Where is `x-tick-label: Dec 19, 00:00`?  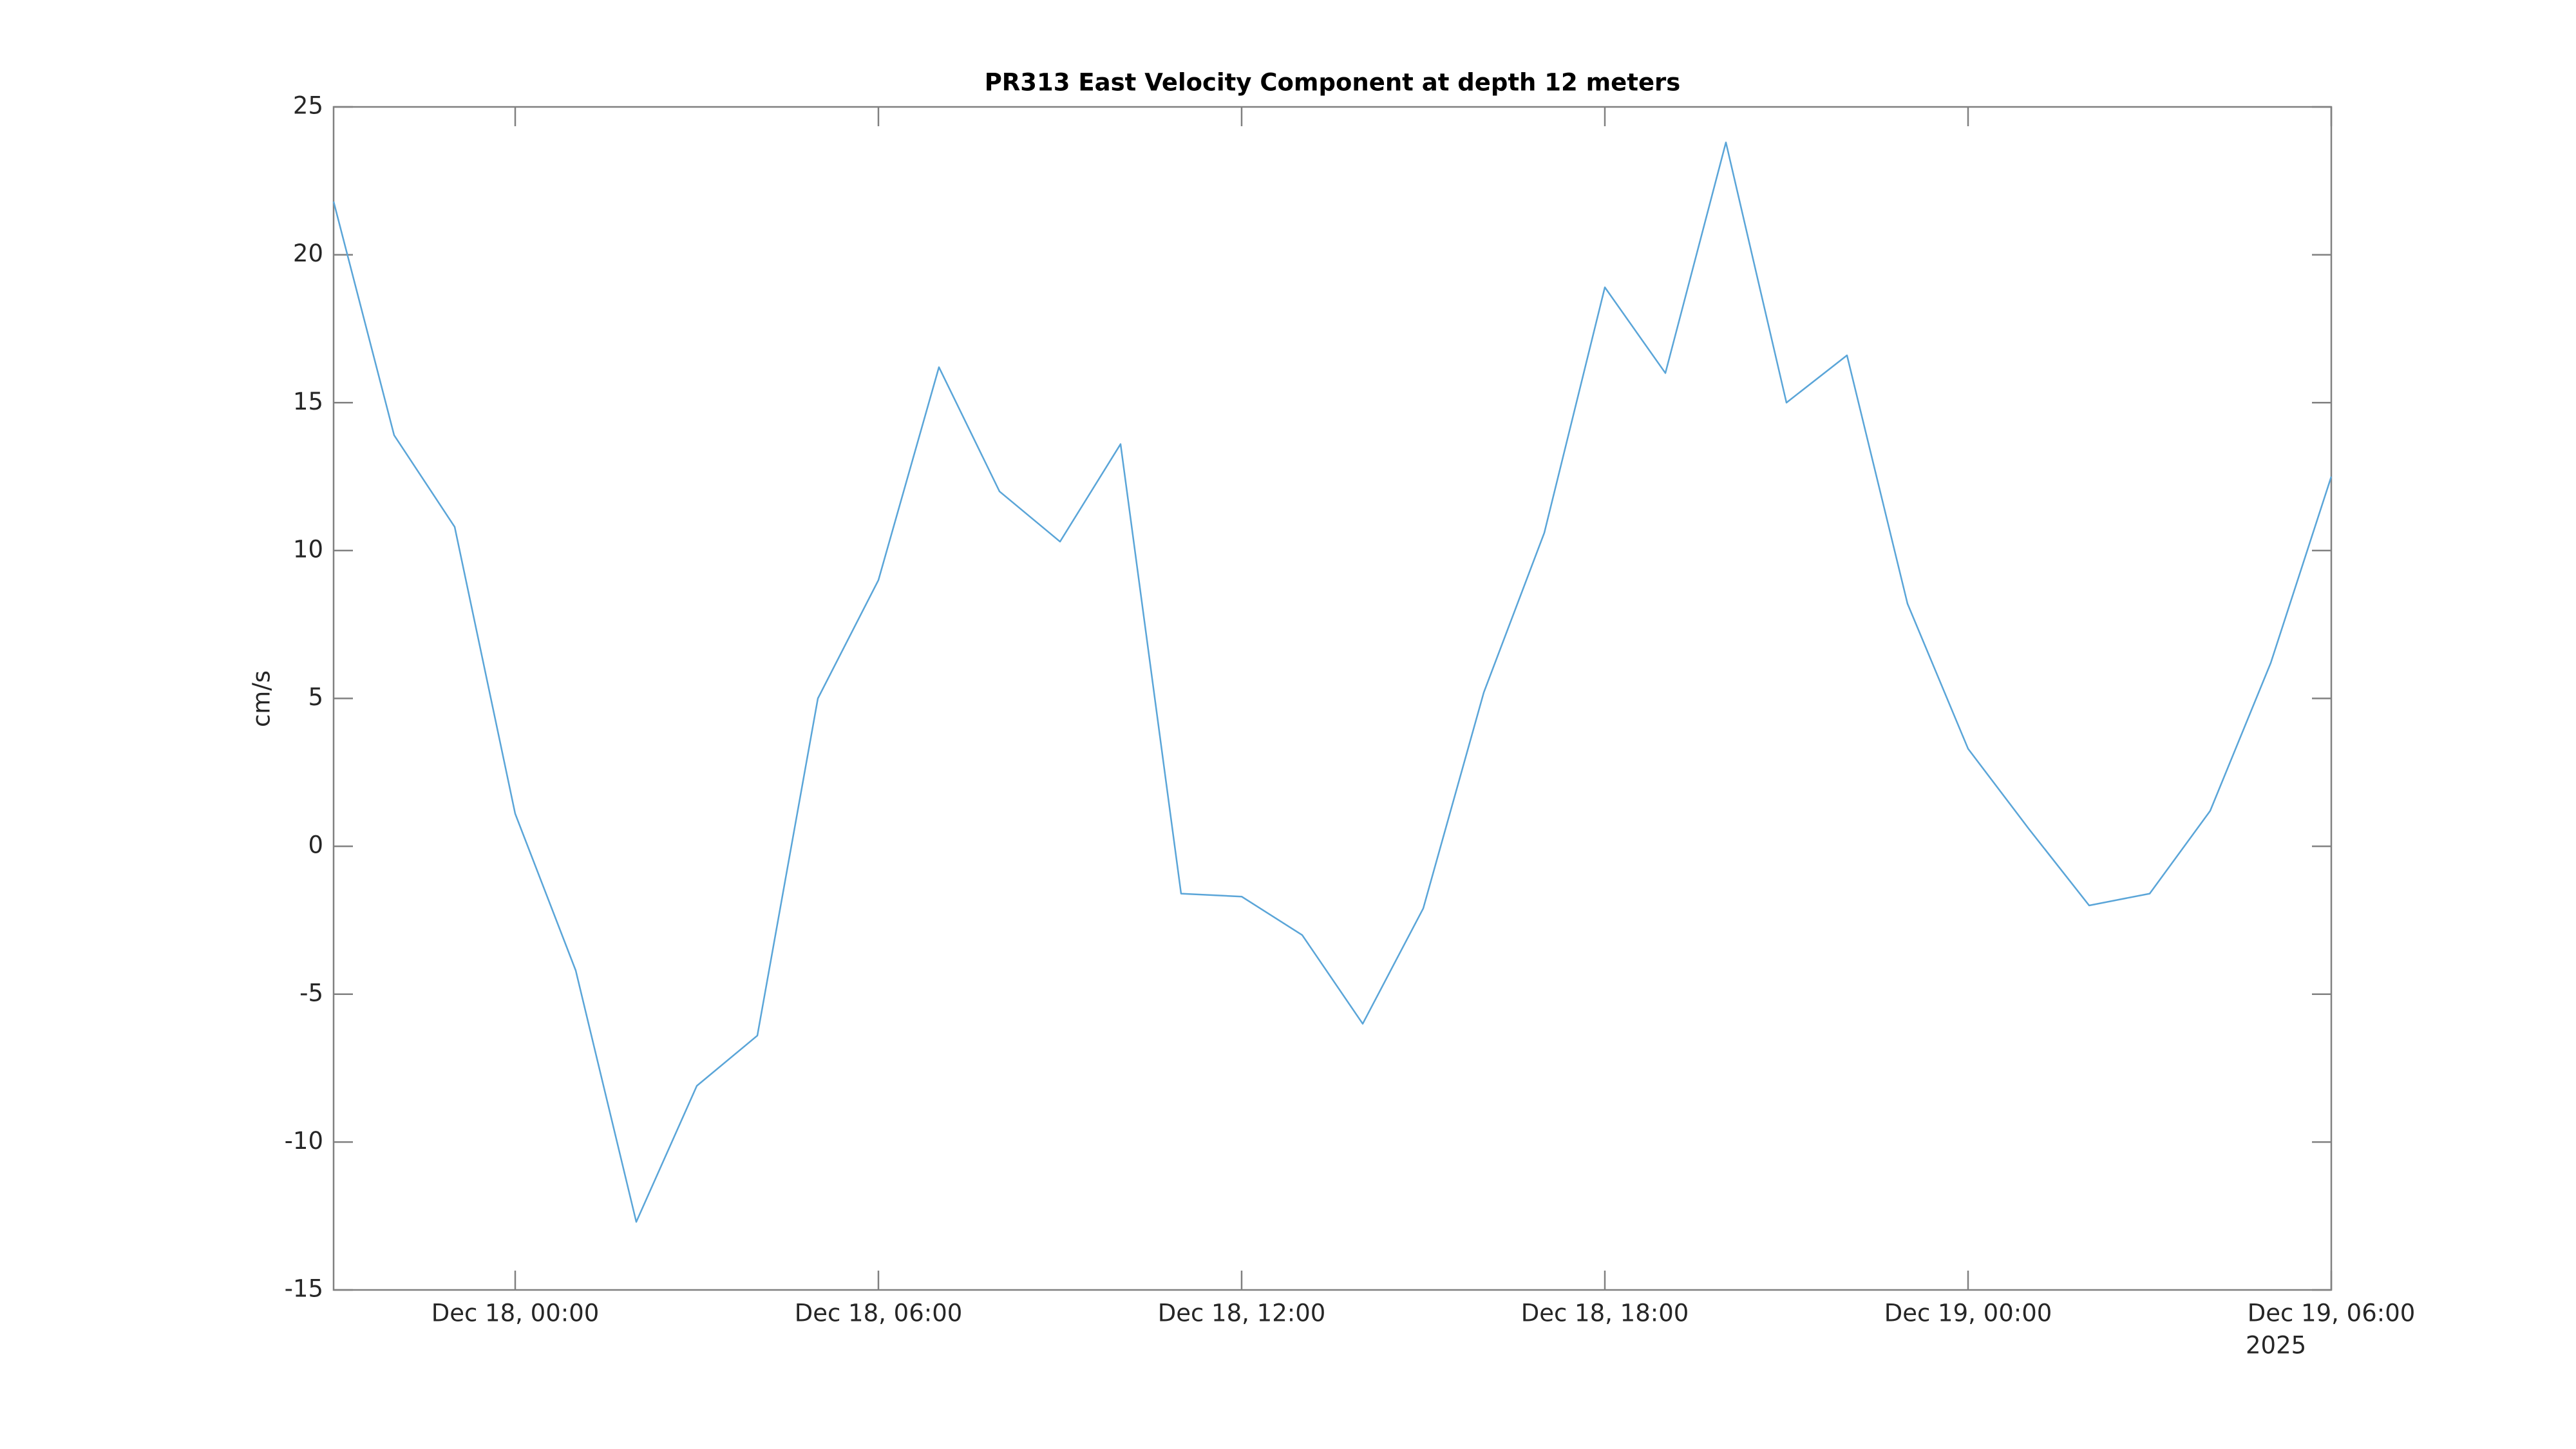
x-tick-label: Dec 19, 00:00 is located at coordinates (1968, 1314).